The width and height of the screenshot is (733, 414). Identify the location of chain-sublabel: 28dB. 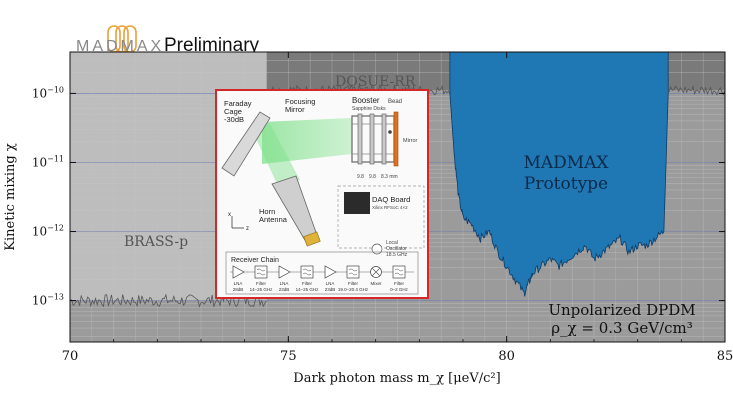
(238, 289).